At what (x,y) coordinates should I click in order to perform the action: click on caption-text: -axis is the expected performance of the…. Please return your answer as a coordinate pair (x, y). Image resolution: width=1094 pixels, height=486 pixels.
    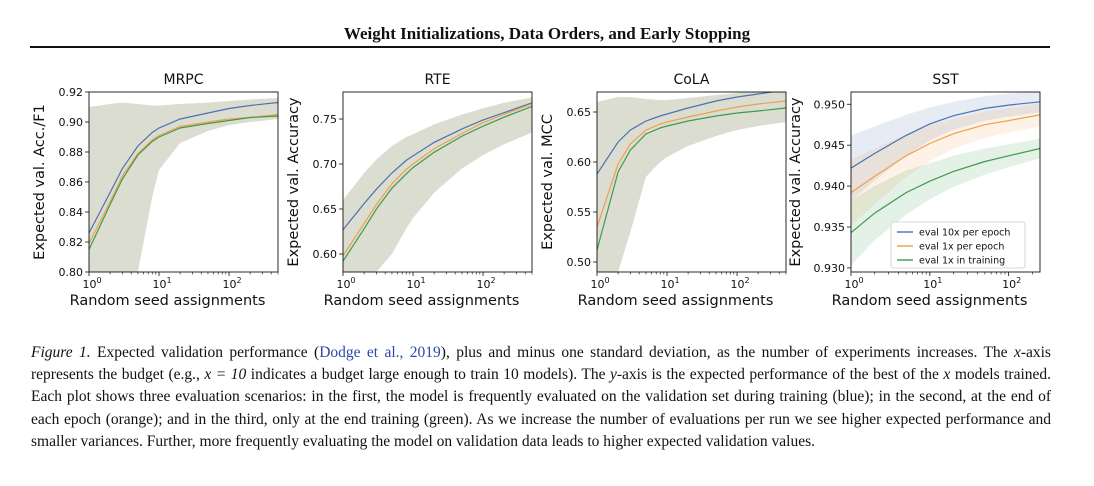
    Looking at the image, I should click on (780, 375).